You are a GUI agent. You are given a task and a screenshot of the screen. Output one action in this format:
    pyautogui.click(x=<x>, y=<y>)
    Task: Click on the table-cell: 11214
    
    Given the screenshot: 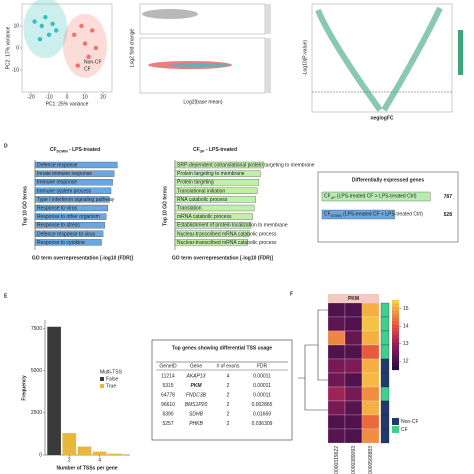 What is the action you would take?
    pyautogui.click(x=168, y=376)
    